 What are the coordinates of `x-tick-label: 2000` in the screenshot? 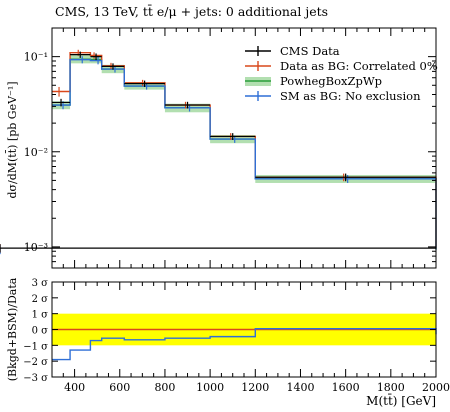 It's located at (436, 387).